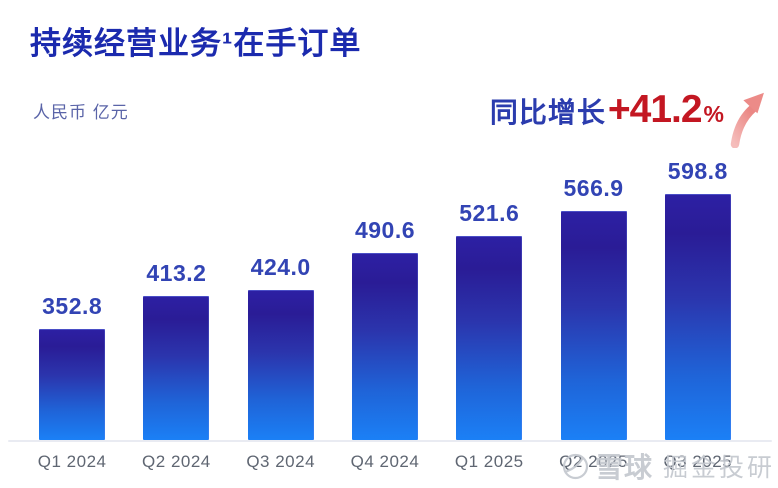  I want to click on yoy-growth-annotation: 同比增长 +41.2 %, so click(629, 118).